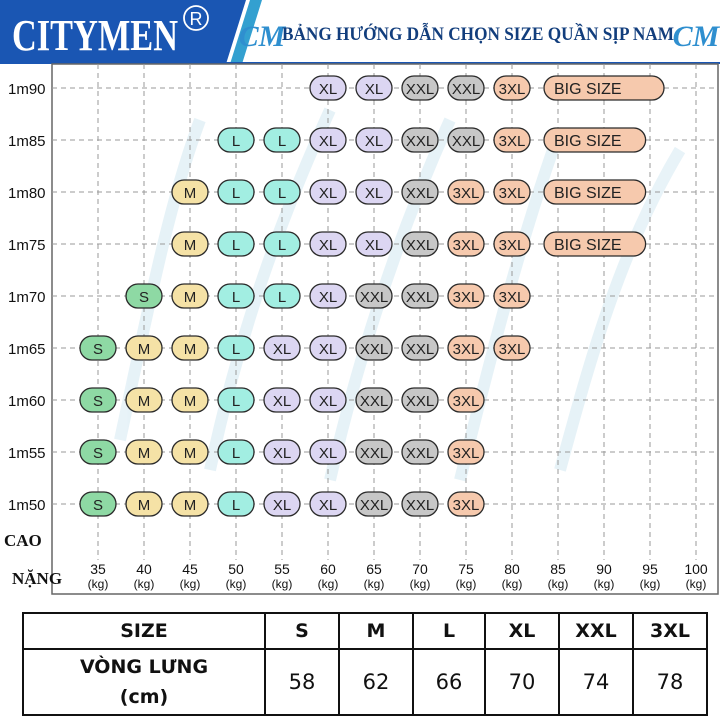 Image resolution: width=720 pixels, height=720 pixels. I want to click on x-tick-label: 80, so click(512, 569).